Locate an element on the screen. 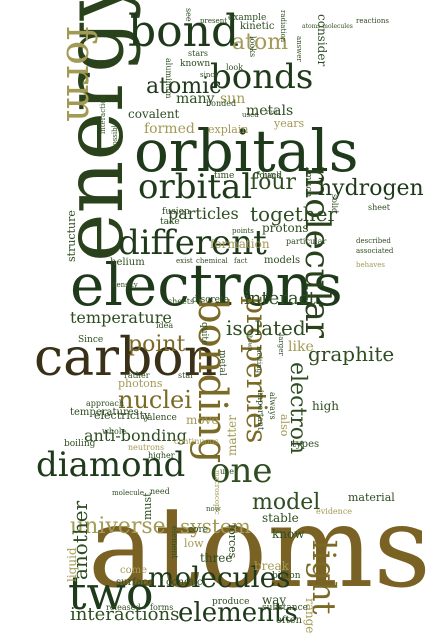 The image size is (440, 634). word-look: look is located at coordinates (235, 67).